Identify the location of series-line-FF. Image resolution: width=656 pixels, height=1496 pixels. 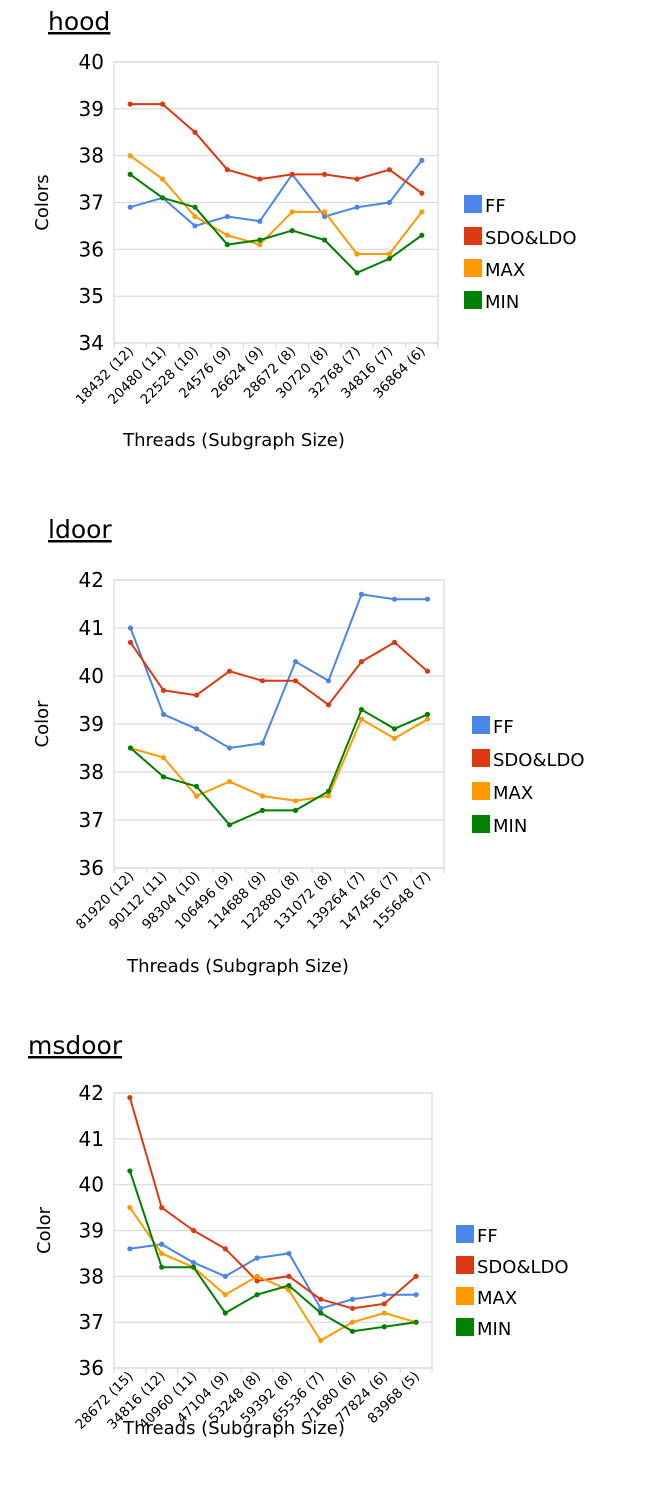
(278, 671).